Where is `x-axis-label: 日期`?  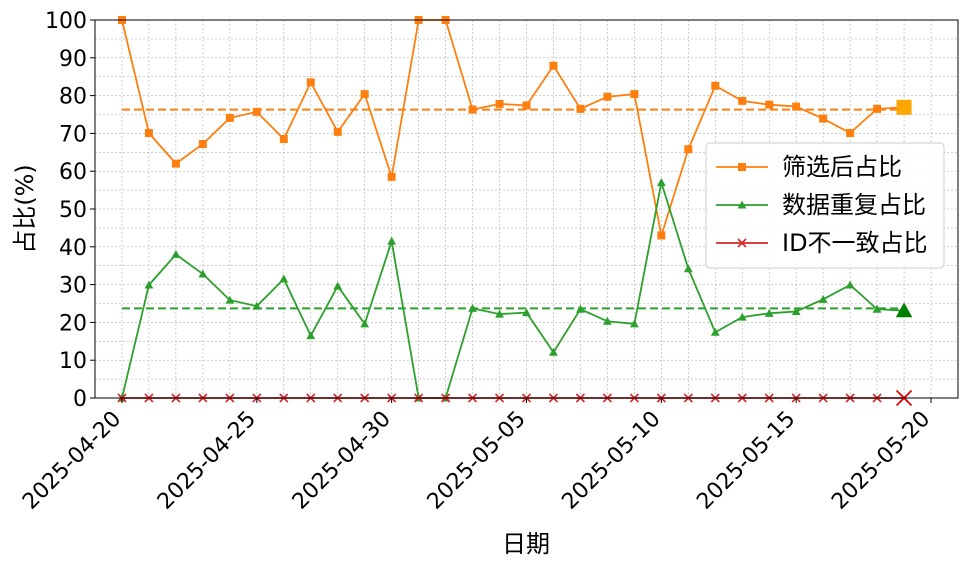 x-axis-label: 日期 is located at coordinates (526, 544).